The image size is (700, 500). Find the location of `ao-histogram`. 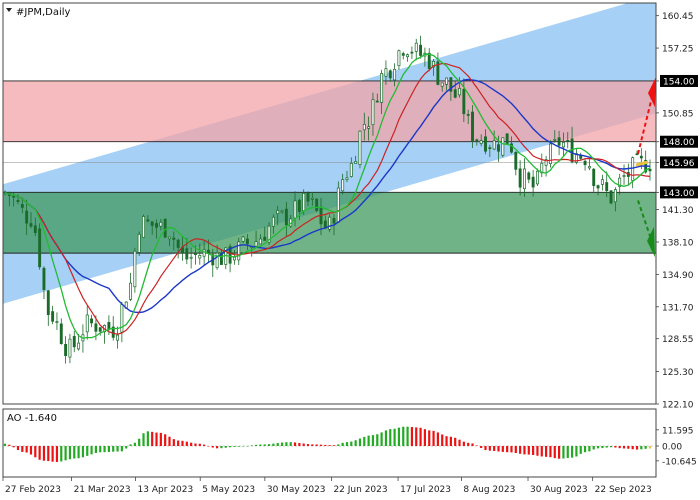

ao-histogram is located at coordinates (329, 444).